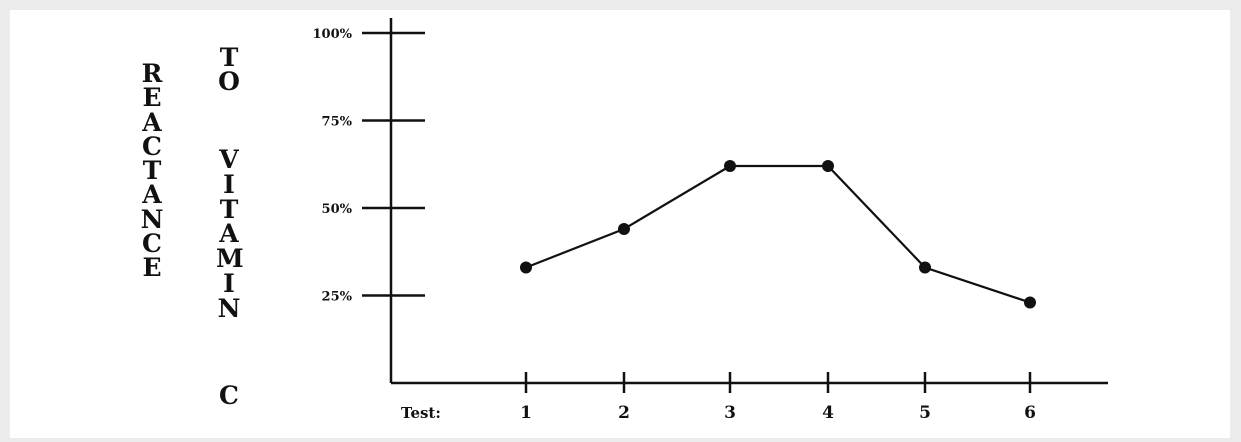  I want to click on vitamin-letter: A, so click(229, 234).